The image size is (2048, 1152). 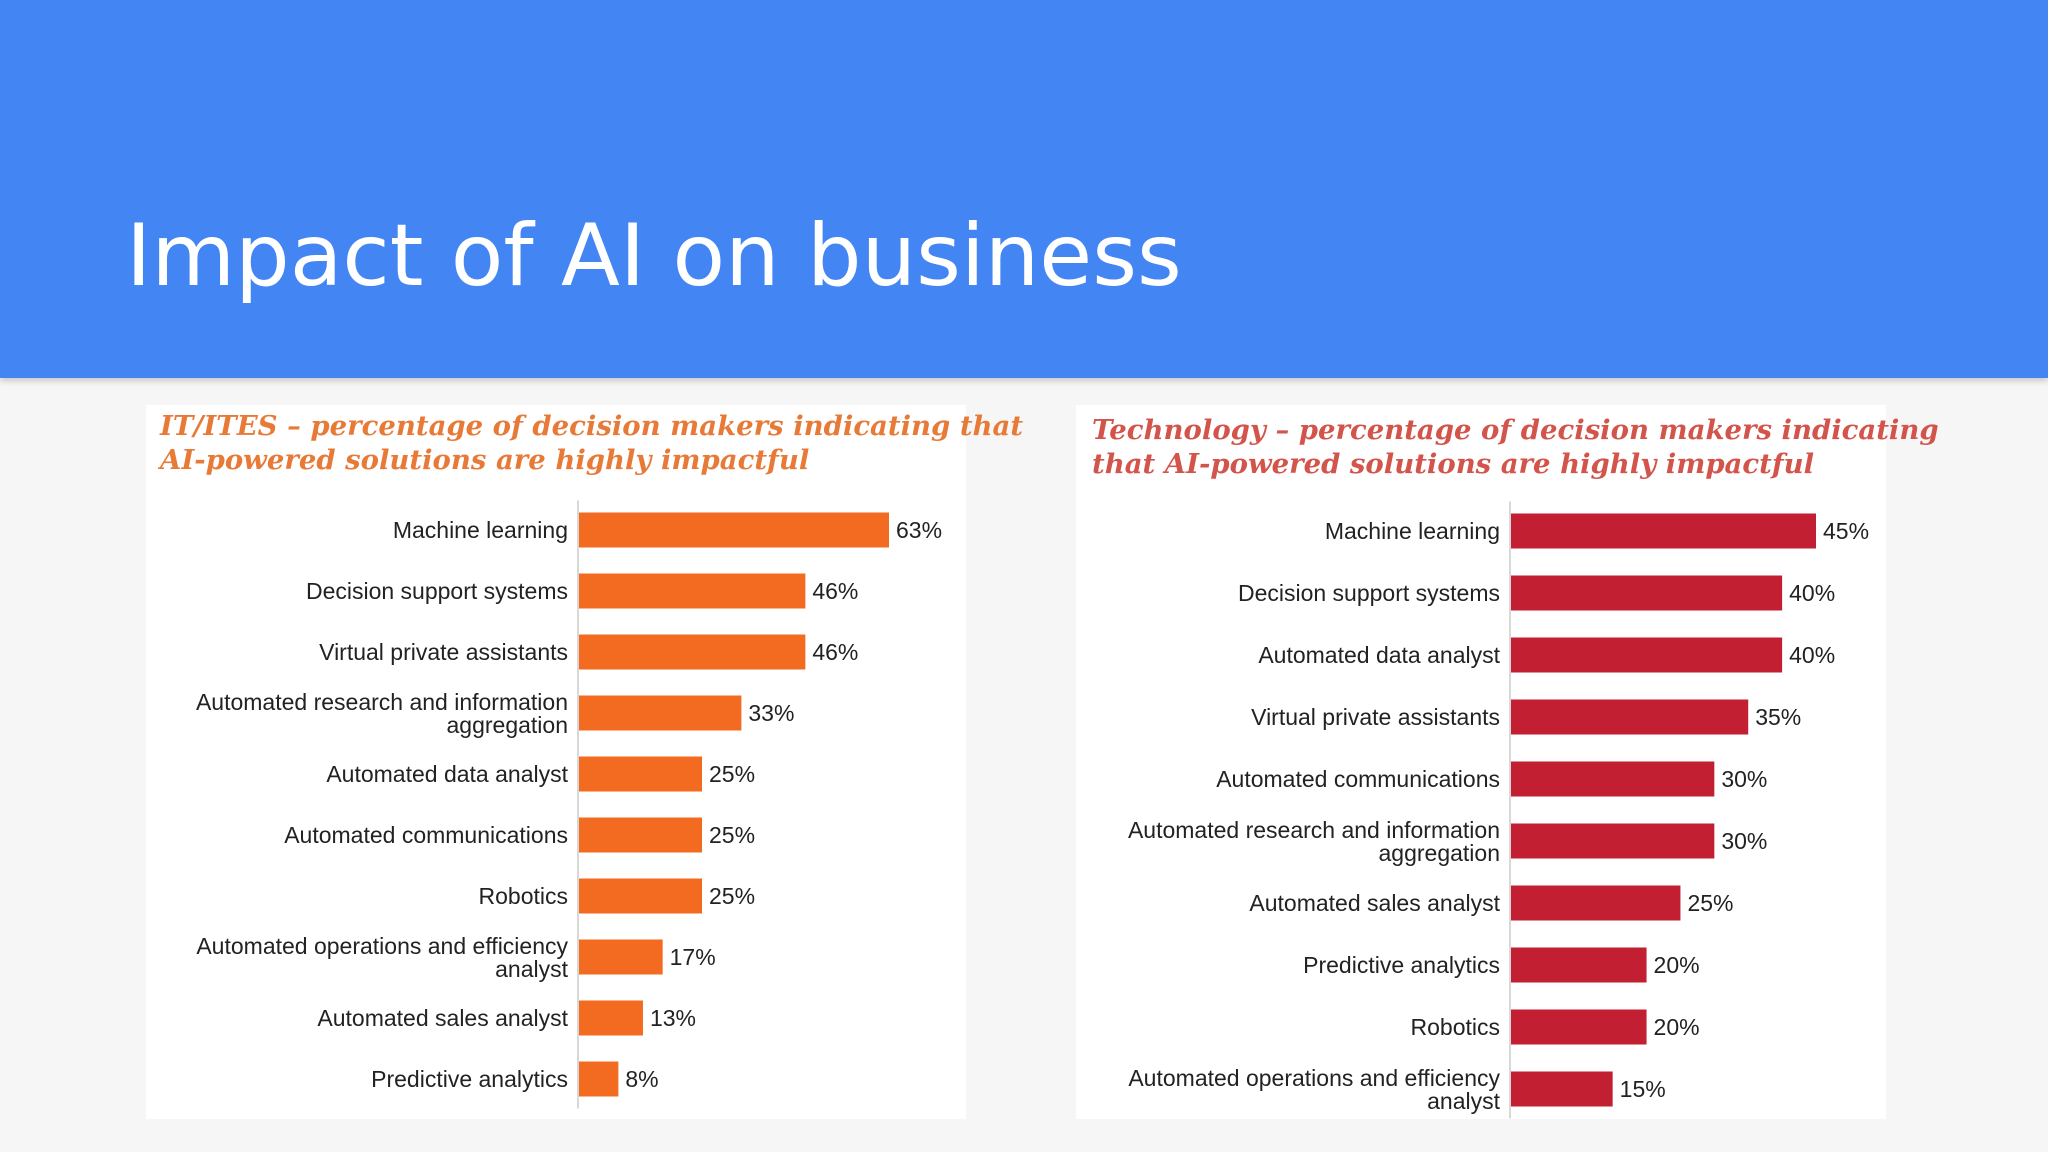 I want to click on data-label: 35%, so click(x=1778, y=717).